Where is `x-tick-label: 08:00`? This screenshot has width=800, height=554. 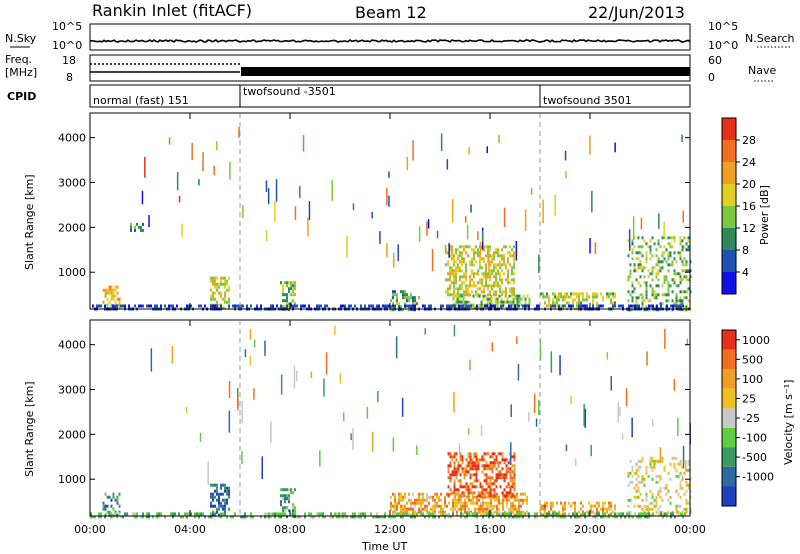 x-tick-label: 08:00 is located at coordinates (290, 529).